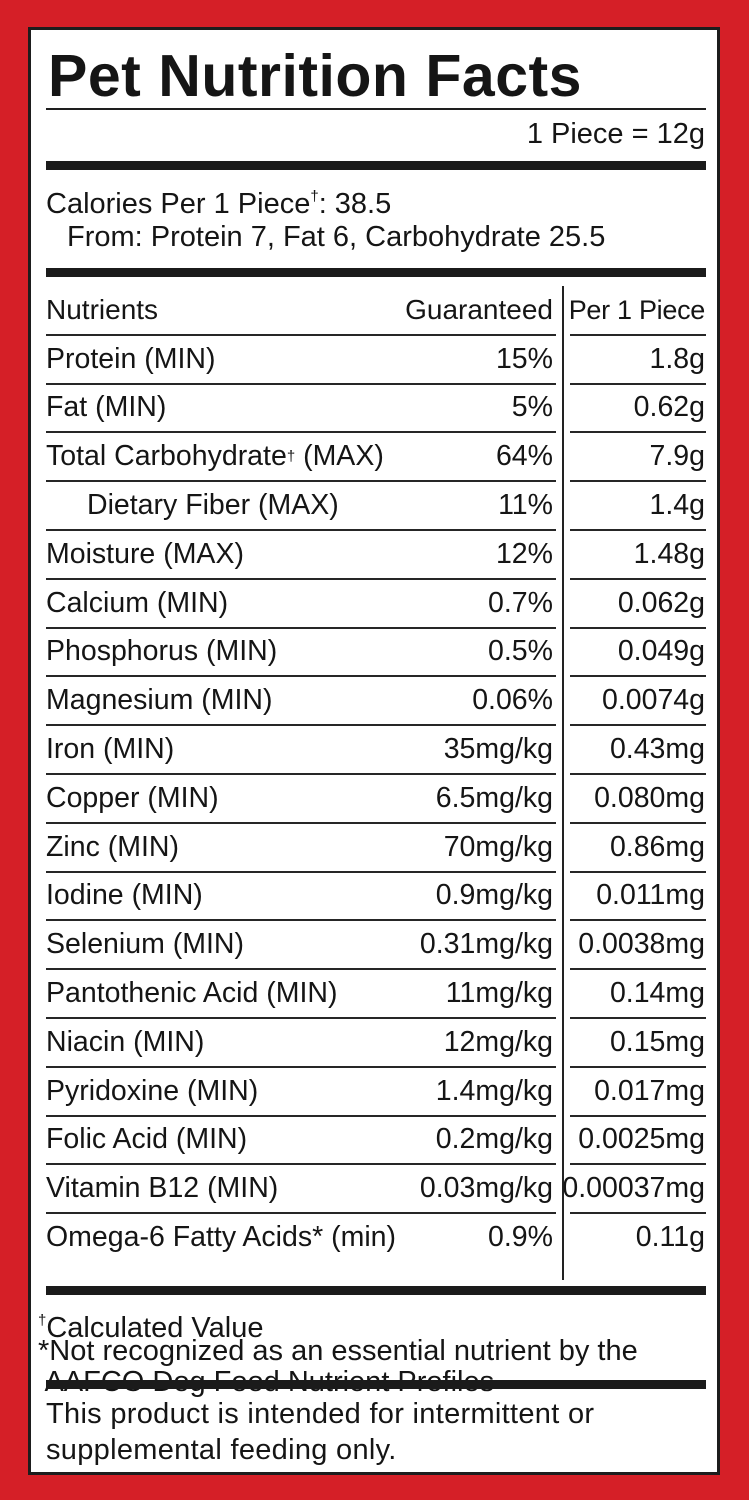 The height and width of the screenshot is (1500, 749). Describe the element at coordinates (638, 334) in the screenshot. I see `header-rule-right` at that location.